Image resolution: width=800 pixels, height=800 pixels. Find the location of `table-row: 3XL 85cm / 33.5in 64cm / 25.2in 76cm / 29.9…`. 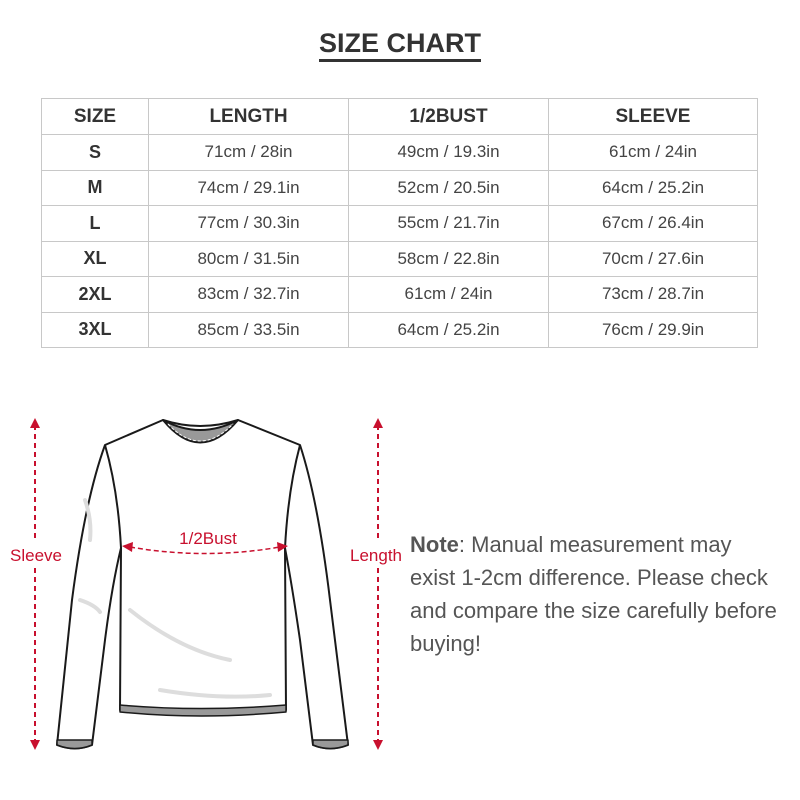

table-row: 3XL 85cm / 33.5in 64cm / 25.2in 76cm / 29.9… is located at coordinates (399, 329).